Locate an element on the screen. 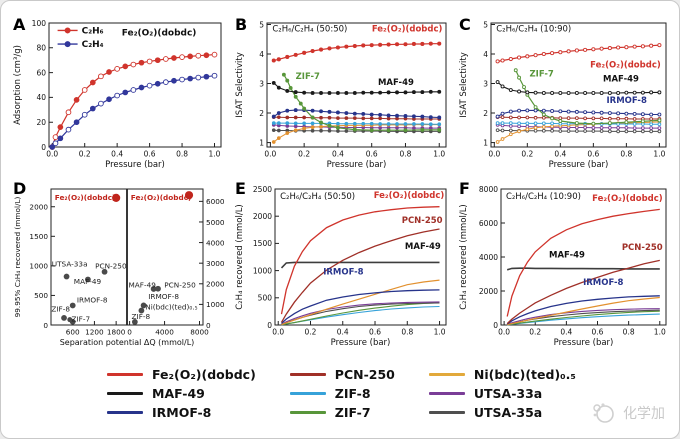 This screenshot has width=680, height=439. svg-text: C₂H₆/C₂H₄ (50:50) is located at coordinates (309, 30).